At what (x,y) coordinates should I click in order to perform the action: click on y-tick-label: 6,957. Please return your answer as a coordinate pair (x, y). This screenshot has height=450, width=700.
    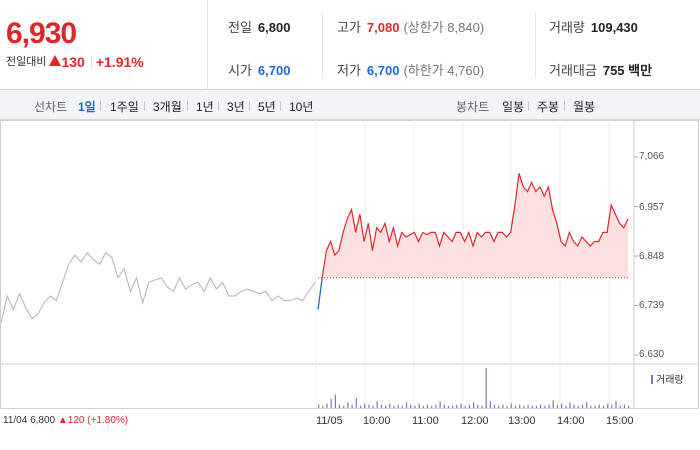
    Looking at the image, I should click on (652, 207).